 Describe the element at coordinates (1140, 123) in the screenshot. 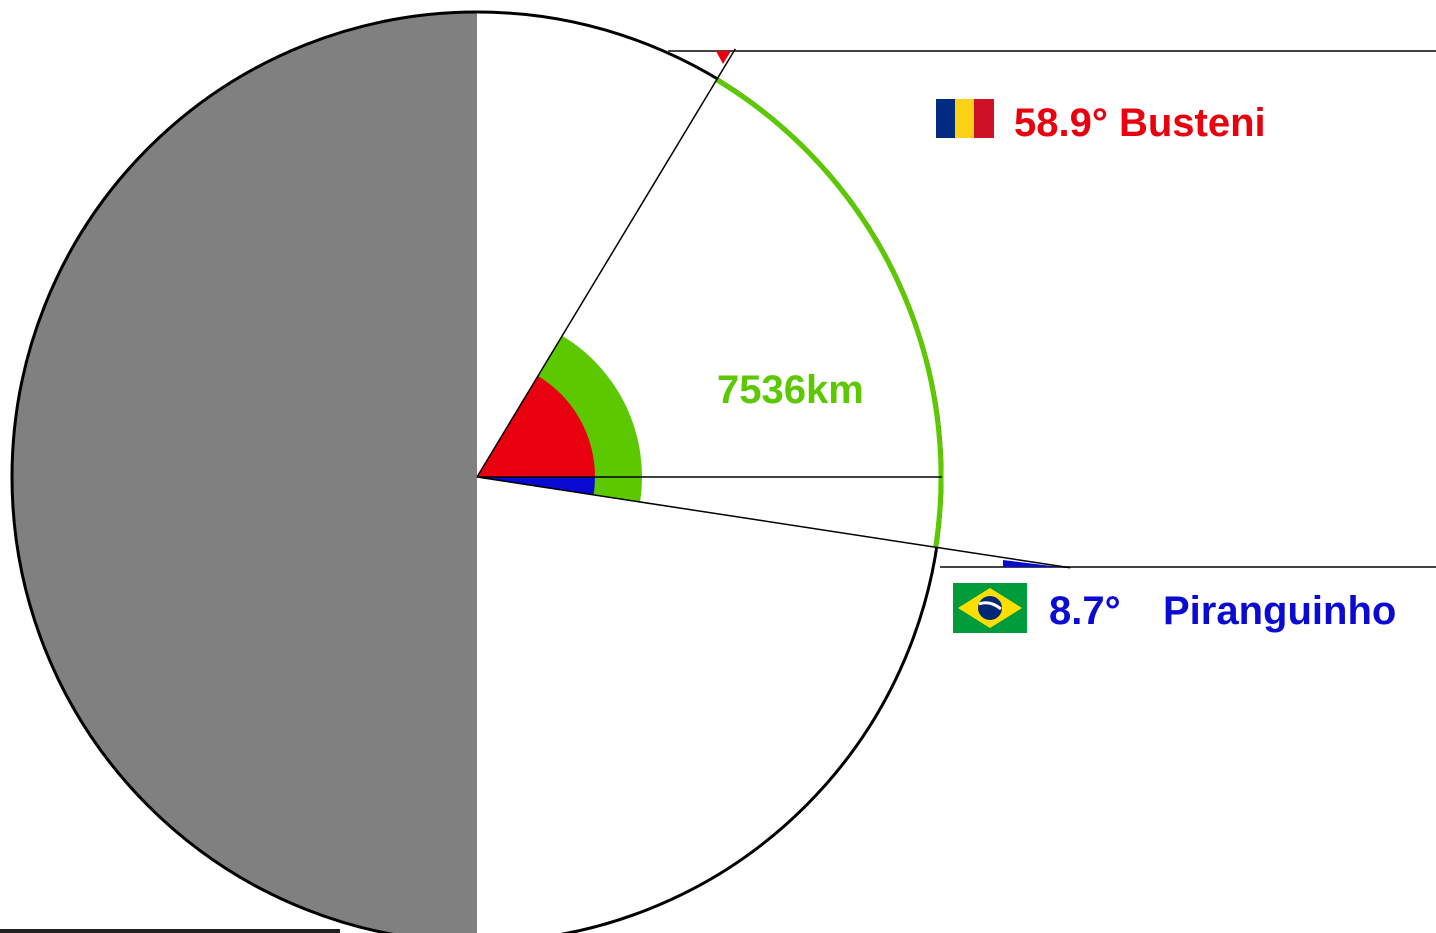

I see `busteni-label: 58.9° Busteni` at that location.